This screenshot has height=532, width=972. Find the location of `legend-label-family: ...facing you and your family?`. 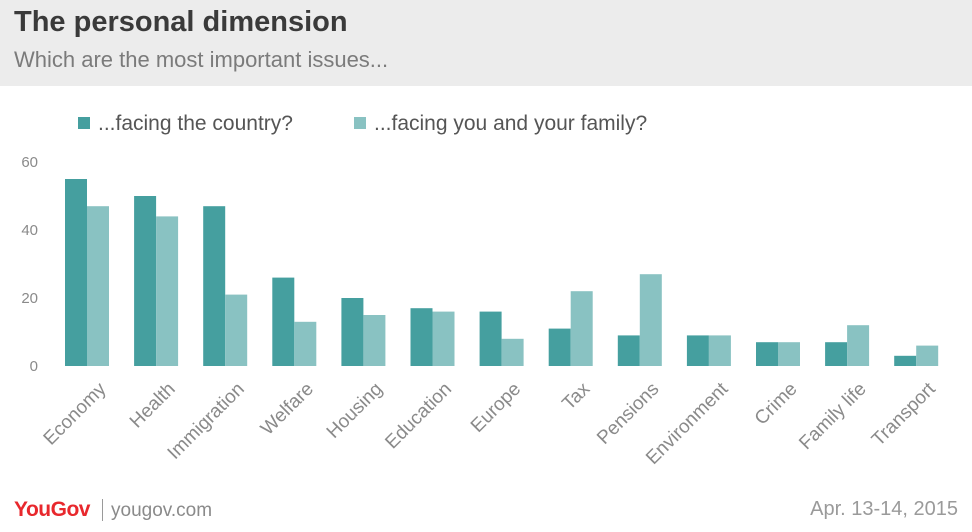

legend-label-family: ...facing you and your family? is located at coordinates (511, 123).